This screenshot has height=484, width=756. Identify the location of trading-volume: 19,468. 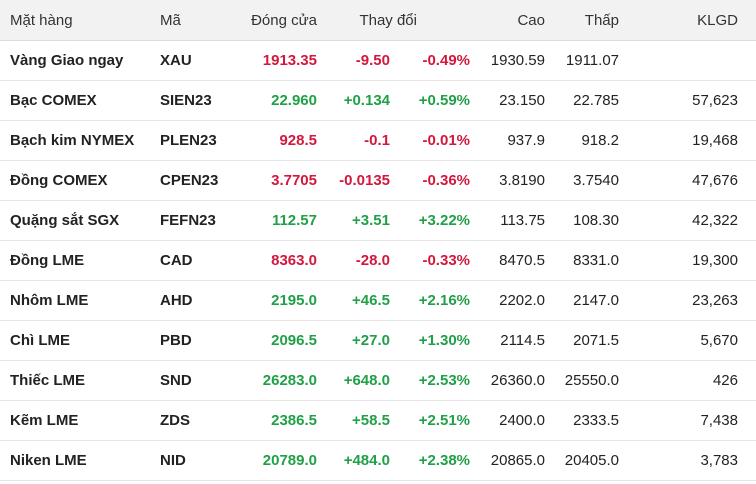
(715, 140).